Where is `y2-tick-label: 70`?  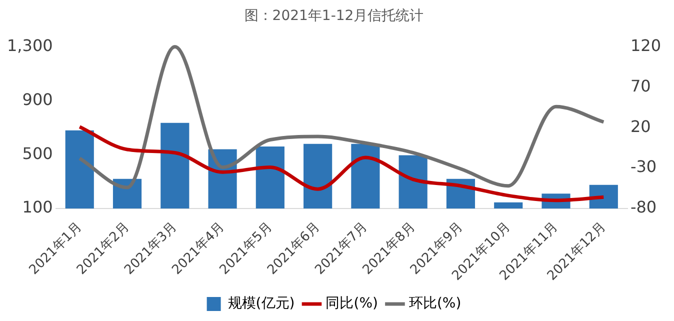 y2-tick-label: 70 is located at coordinates (640, 86).